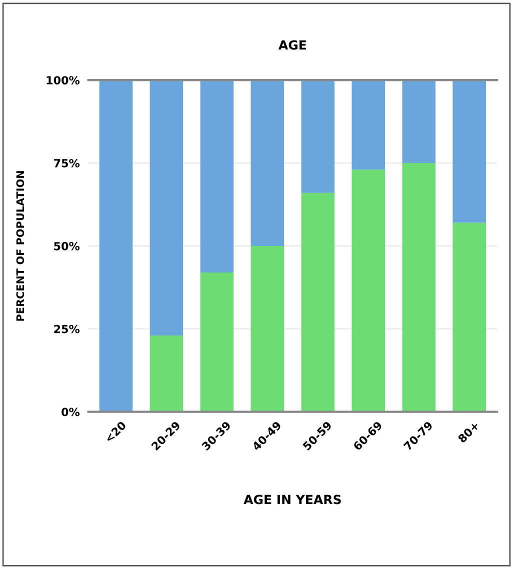  What do you see at coordinates (71, 412) in the screenshot?
I see `y-tick-label: 0%` at bounding box center [71, 412].